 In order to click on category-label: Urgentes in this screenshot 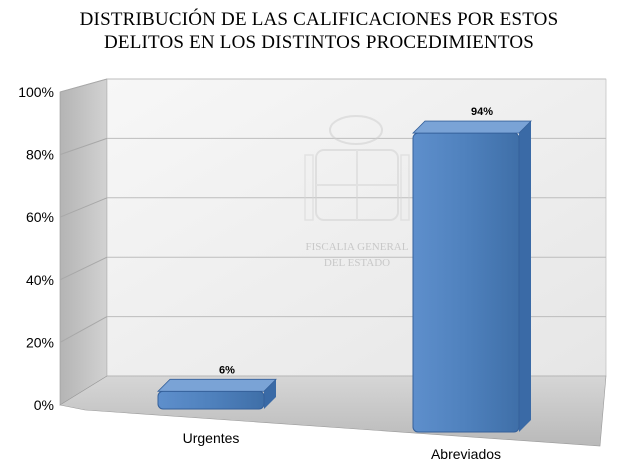, I will do `click(211, 438)`.